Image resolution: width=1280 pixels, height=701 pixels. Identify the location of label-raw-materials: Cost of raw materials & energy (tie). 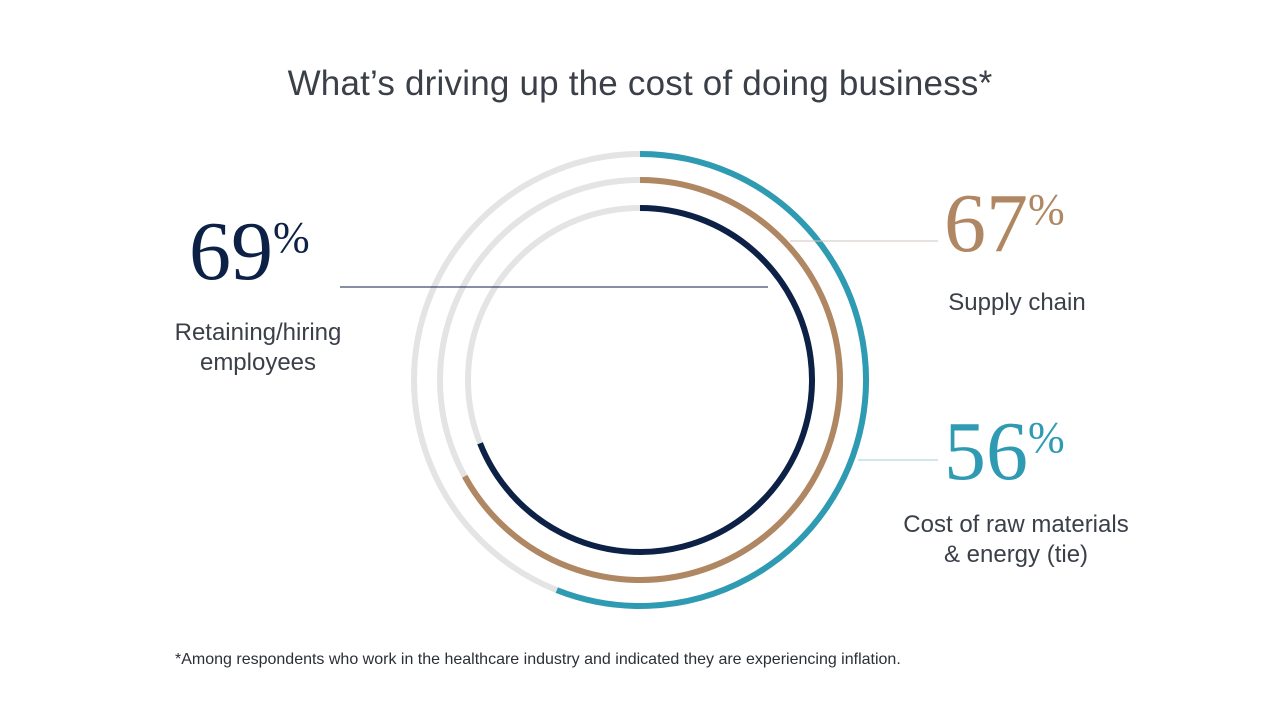
(1016, 540).